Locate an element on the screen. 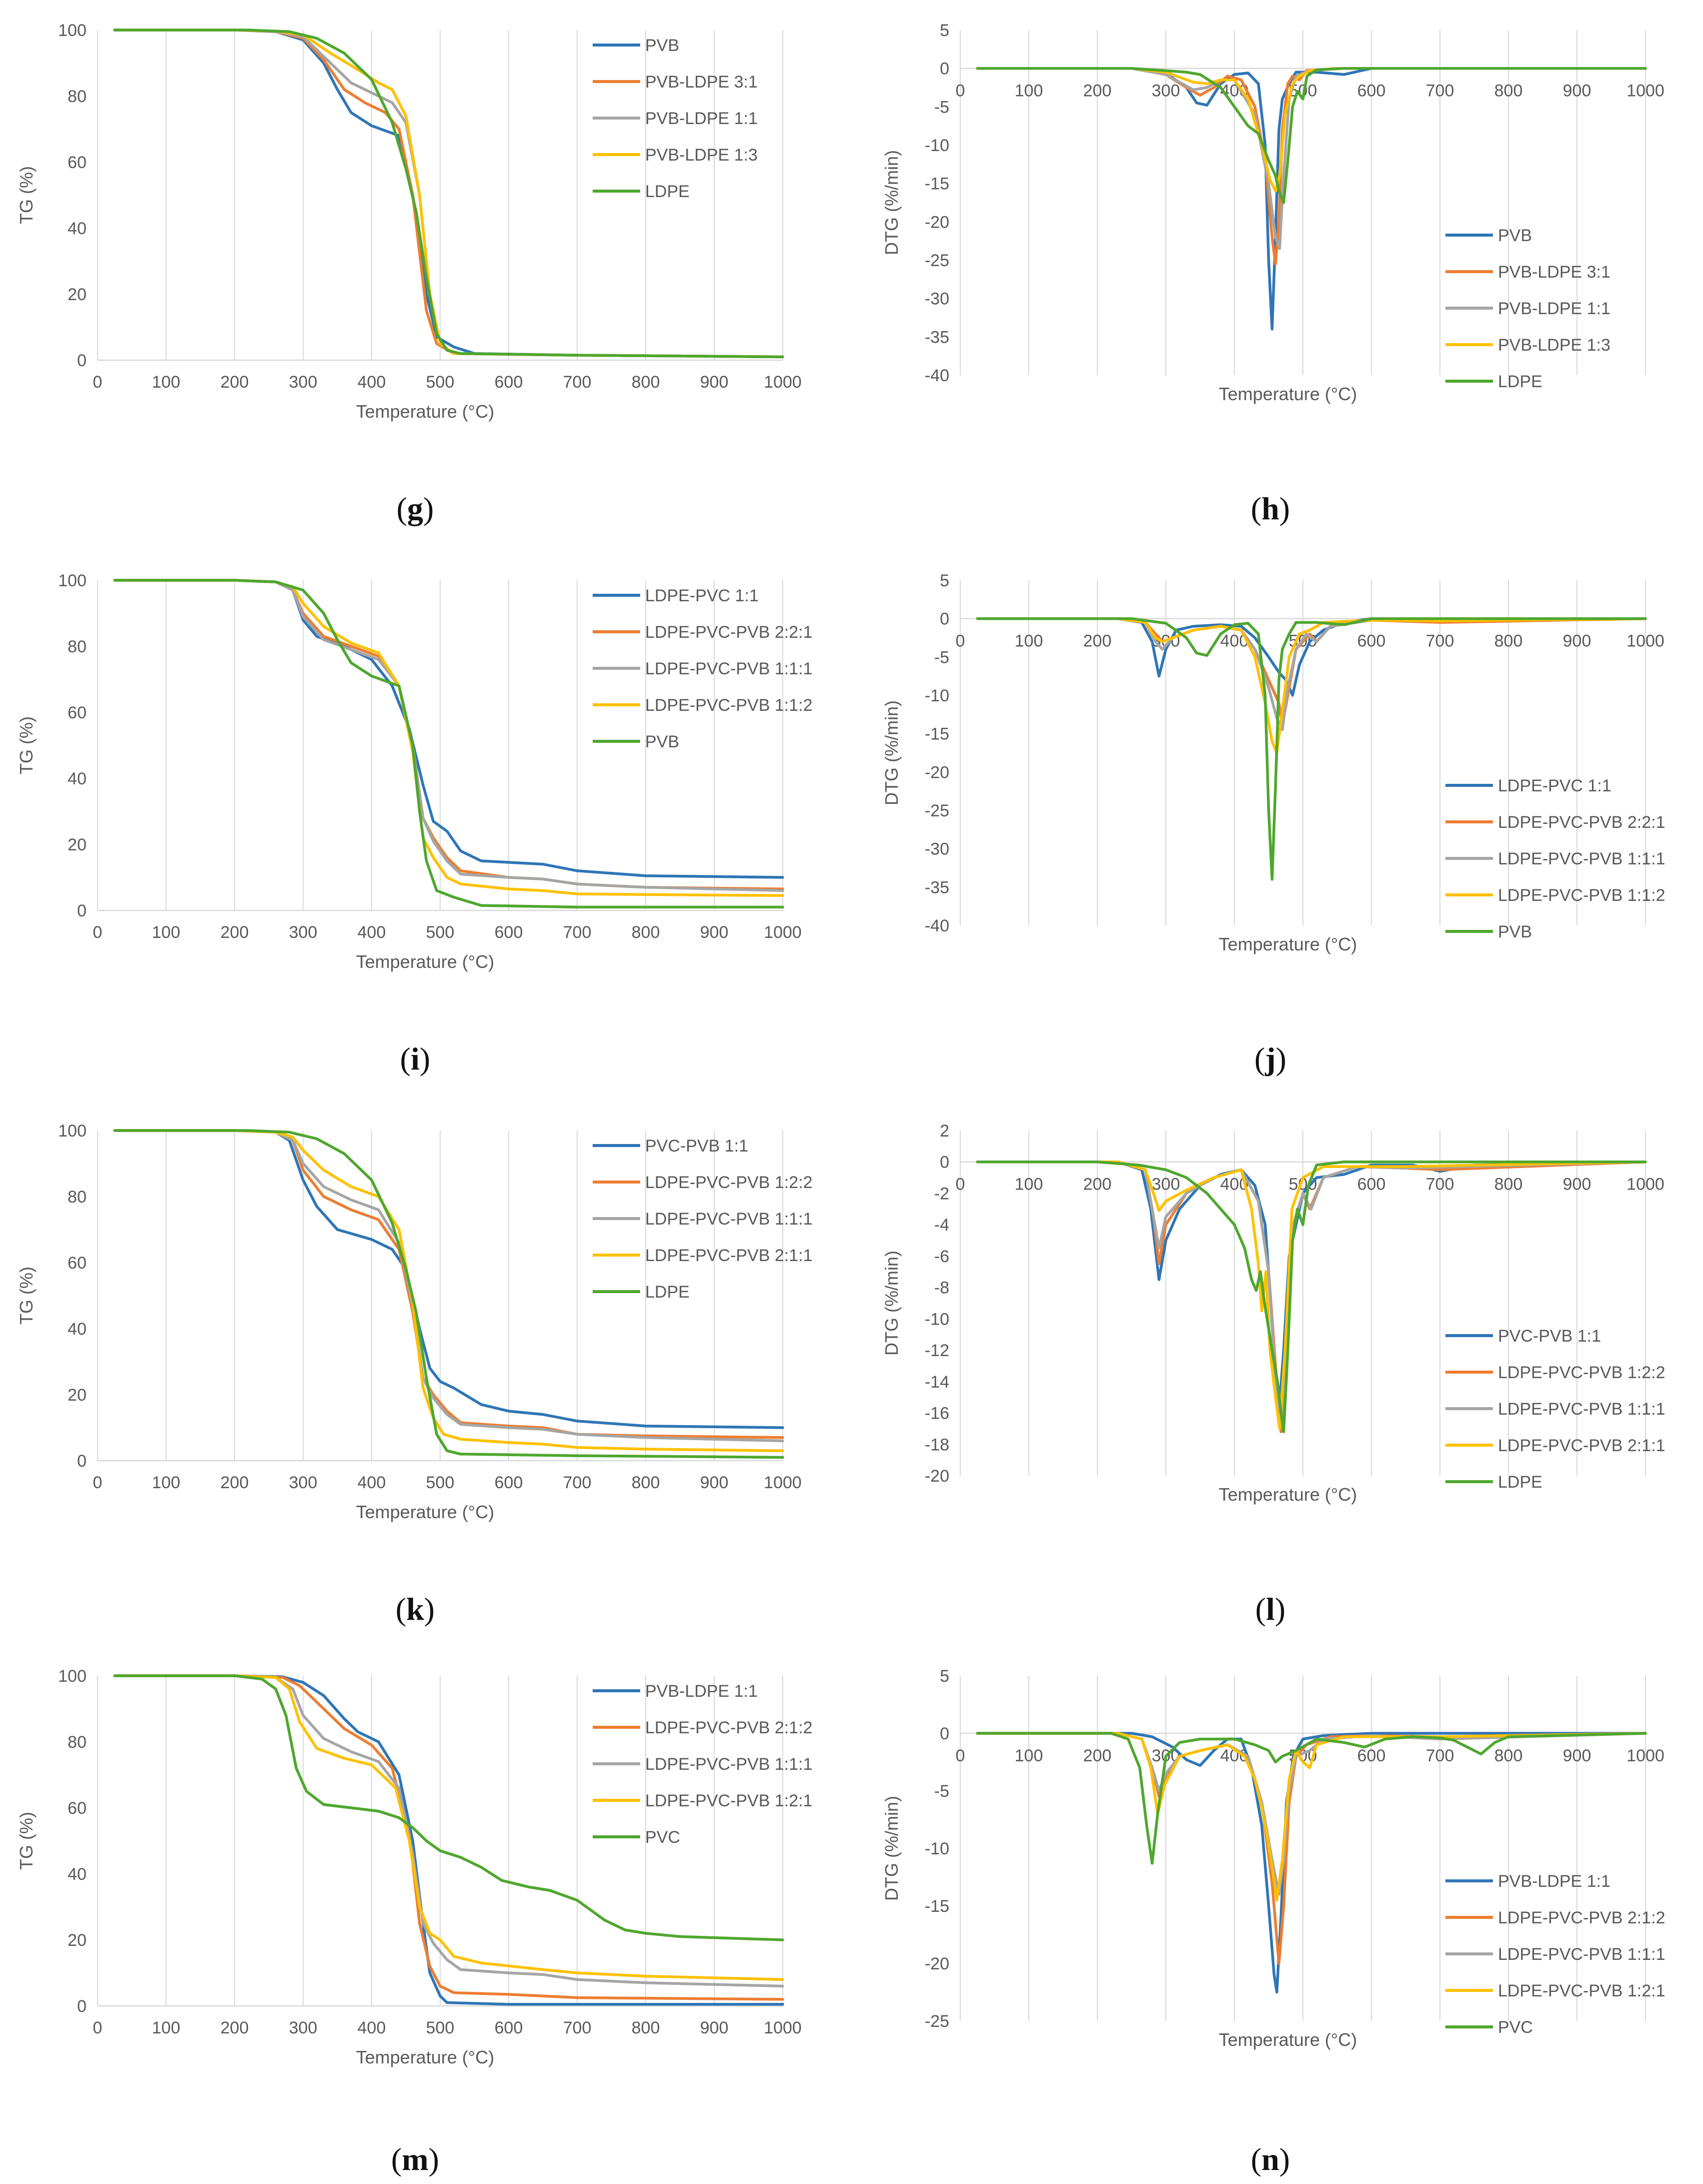 The height and width of the screenshot is (2184, 1703). y-tick-label: -30 is located at coordinates (937, 299).